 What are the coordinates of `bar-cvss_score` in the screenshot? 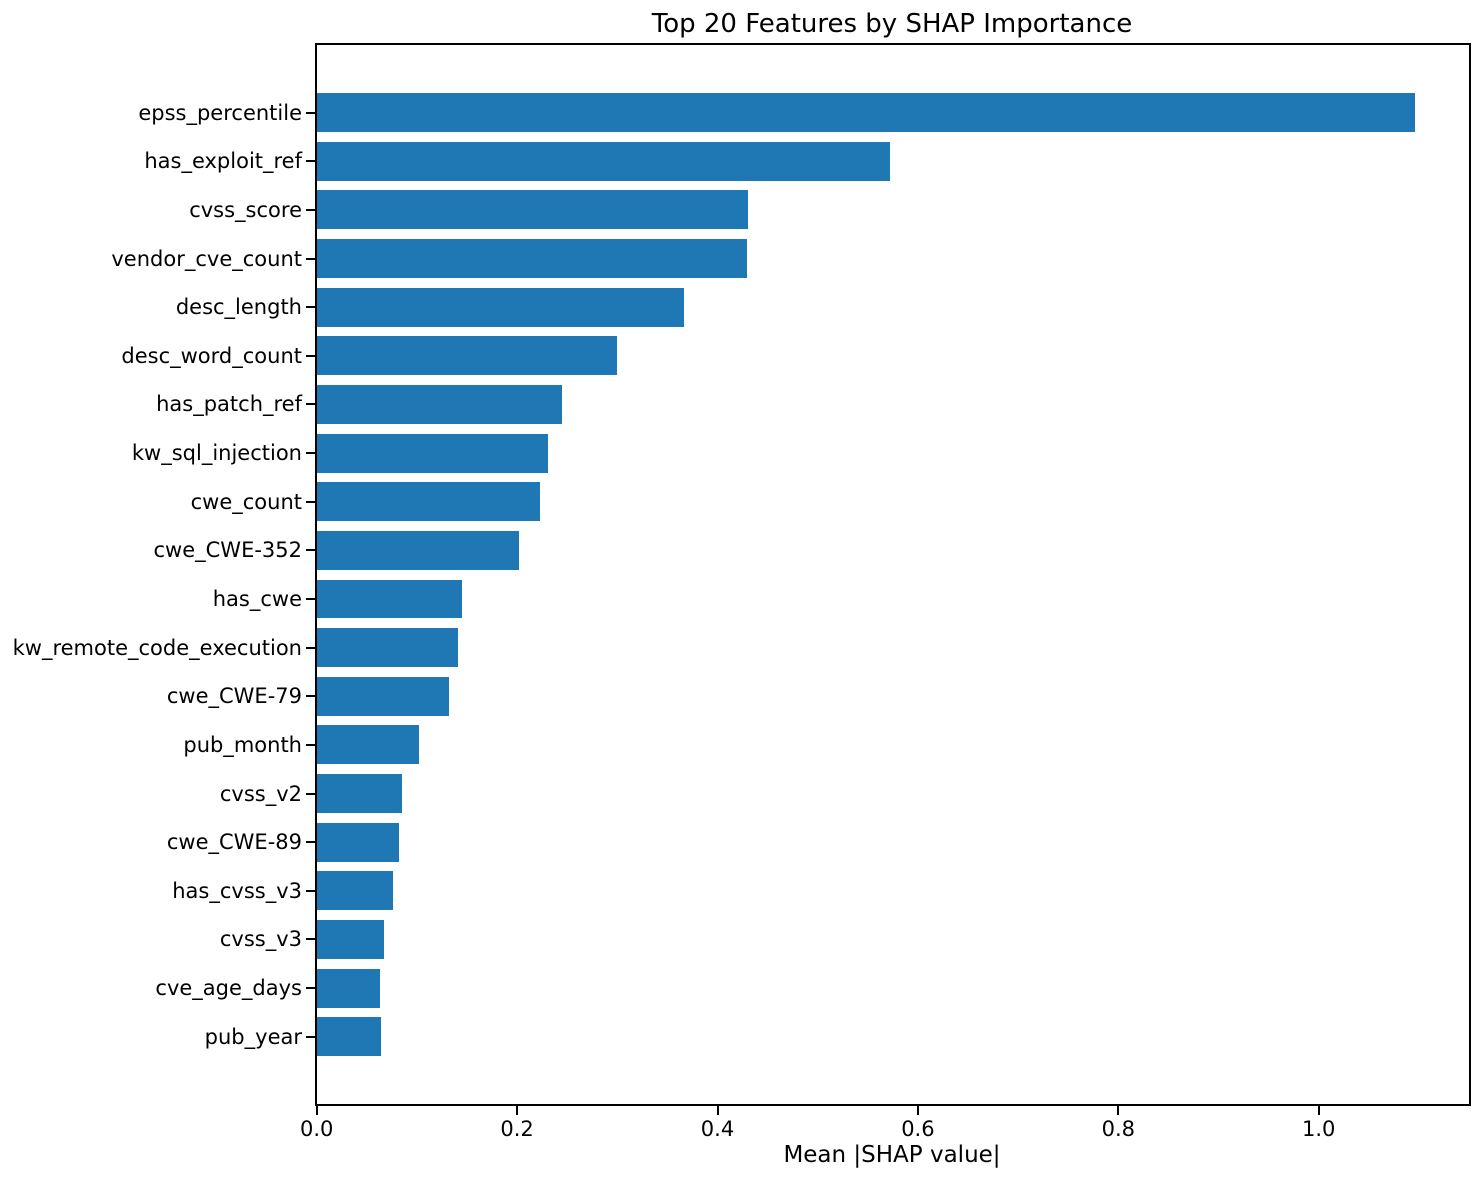 It's located at (532, 210).